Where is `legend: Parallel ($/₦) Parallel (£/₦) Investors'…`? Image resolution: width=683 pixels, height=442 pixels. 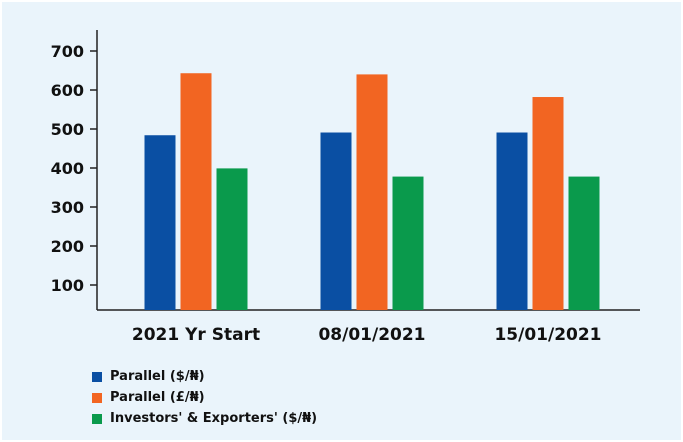
legend: Parallel ($/₦) Parallel (£/₦) Investors'… is located at coordinates (204, 397).